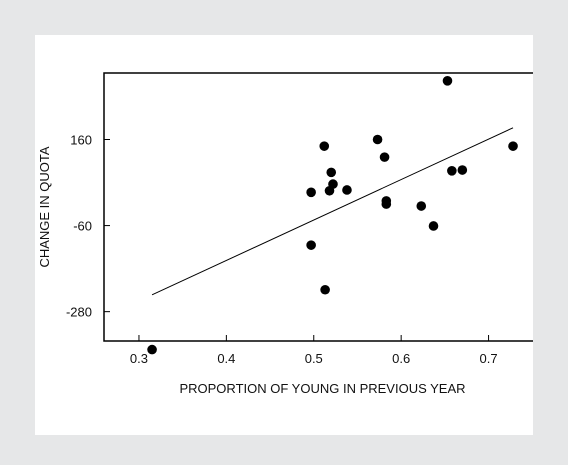 This screenshot has height=465, width=568. Describe the element at coordinates (226, 358) in the screenshot. I see `x-tick-label: 0.4` at that location.